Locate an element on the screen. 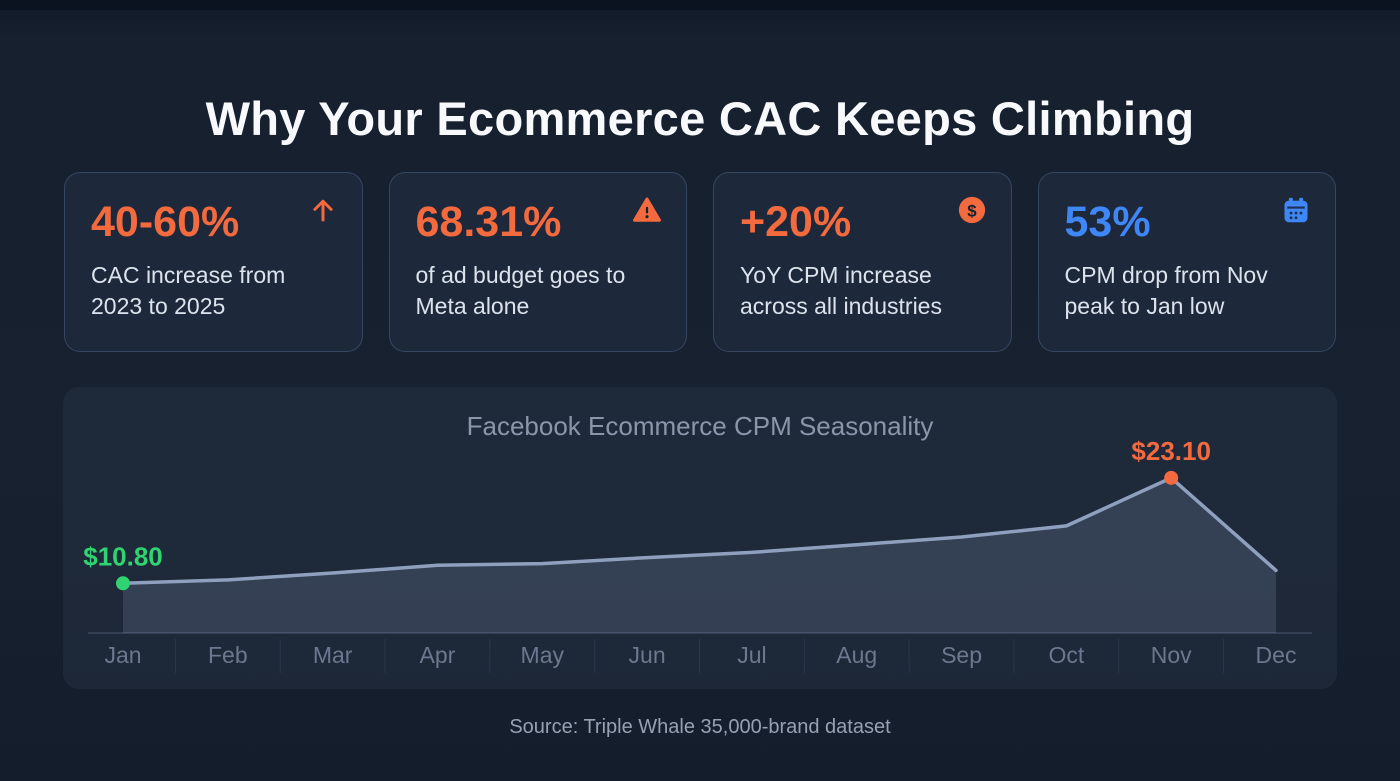 This screenshot has height=781, width=1400. chart-title: Facebook Ecommerce CPM Seasonality is located at coordinates (700, 426).